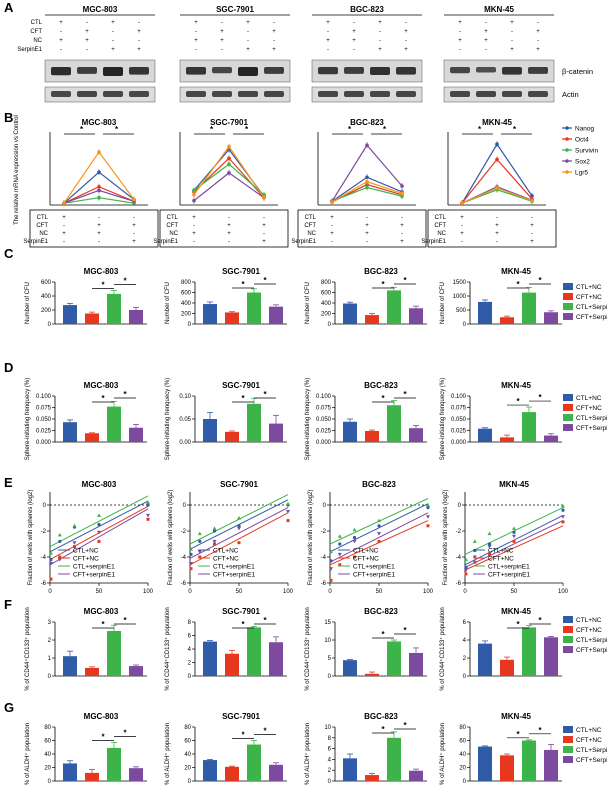 The width and height of the screenshot is (607, 797). Describe the element at coordinates (136, 434) in the screenshot. I see `bar-CFT+SerpinE1` at that location.